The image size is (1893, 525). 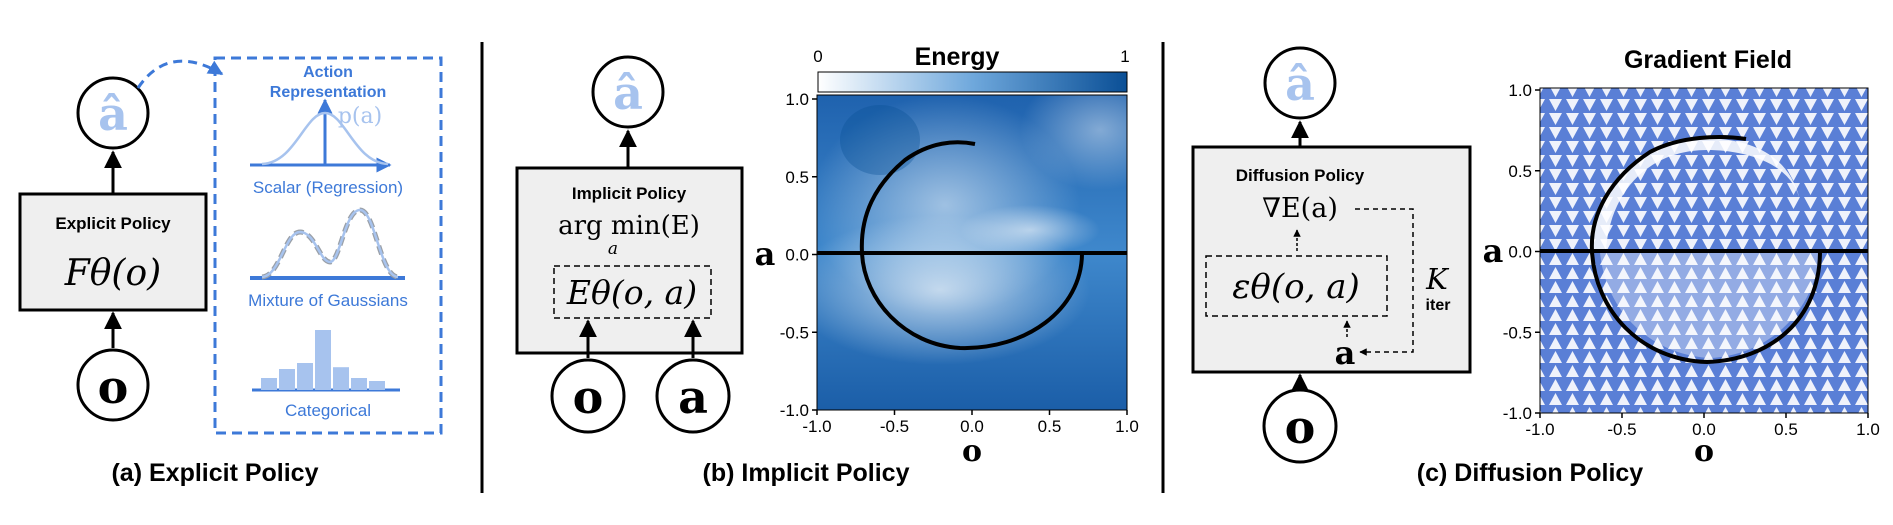 I want to click on heatmap-ytick-label: -0.5, so click(x=794, y=332).